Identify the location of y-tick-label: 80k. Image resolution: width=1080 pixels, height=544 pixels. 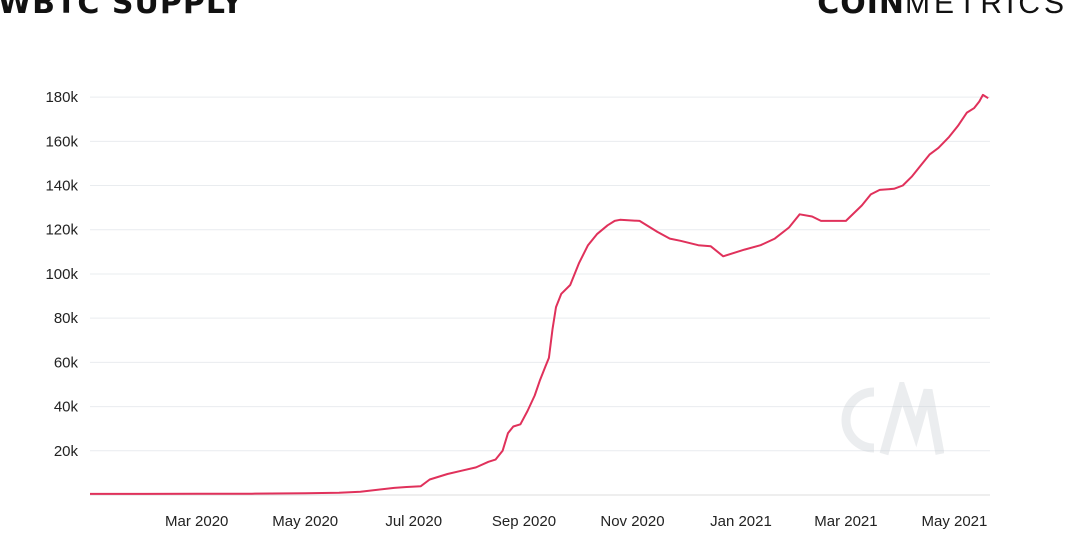
(66, 318).